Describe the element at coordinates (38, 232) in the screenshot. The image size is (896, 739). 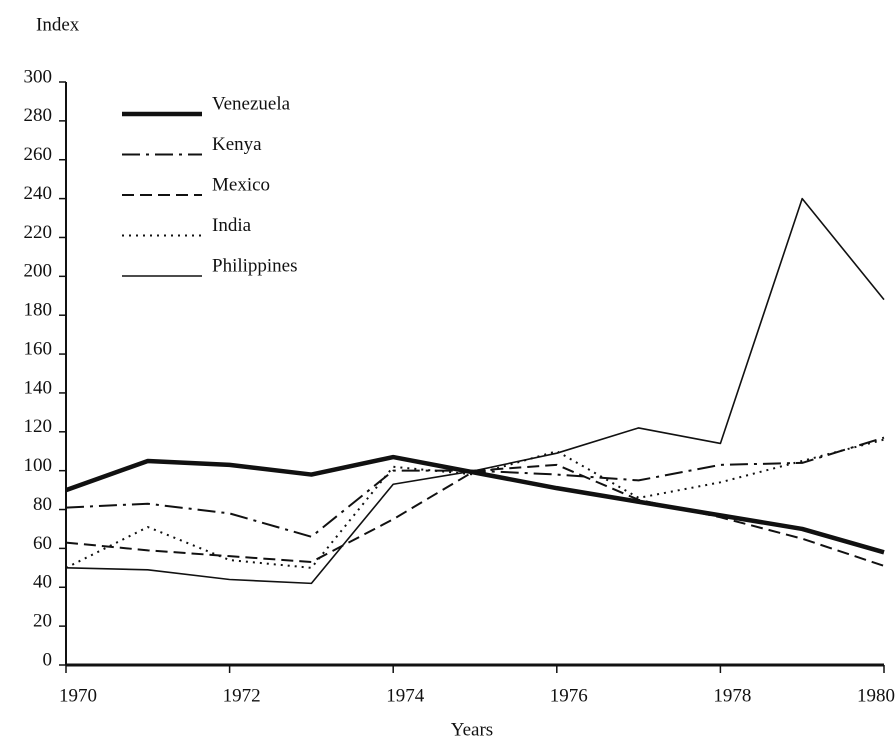
I see `y-tick-label: 220` at that location.